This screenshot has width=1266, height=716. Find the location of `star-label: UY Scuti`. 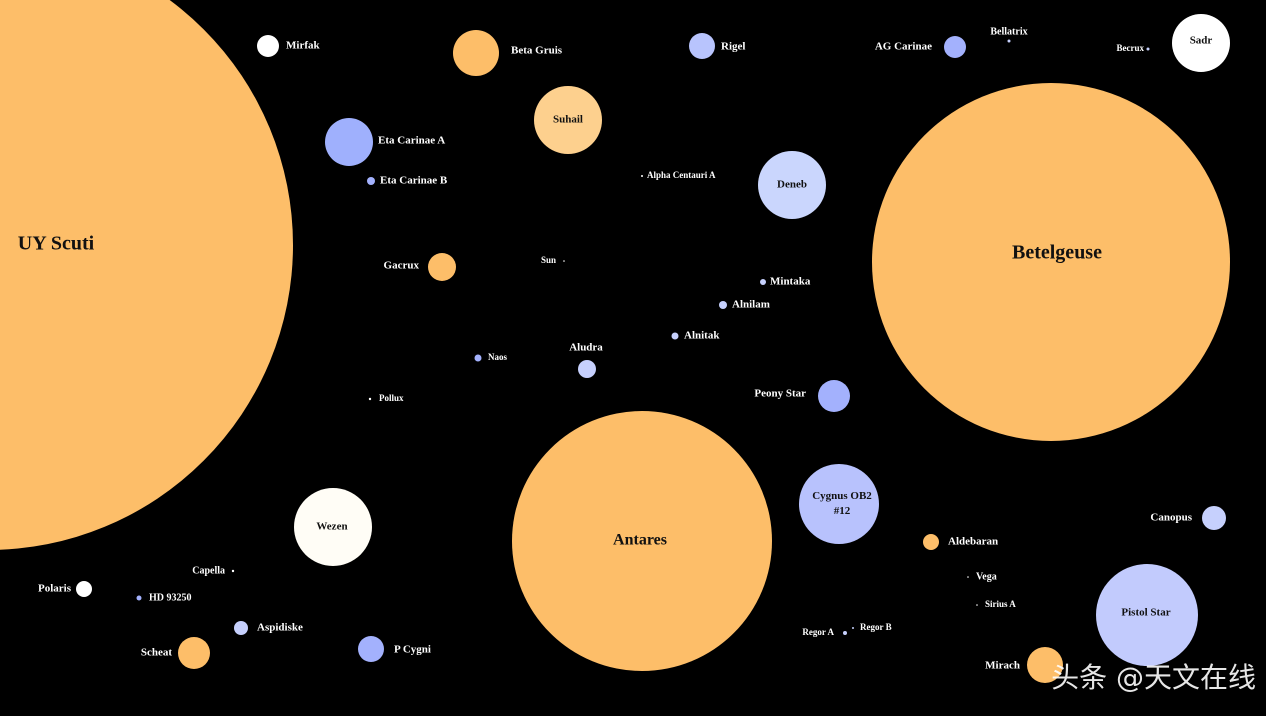

star-label: UY Scuti is located at coordinates (56, 244).